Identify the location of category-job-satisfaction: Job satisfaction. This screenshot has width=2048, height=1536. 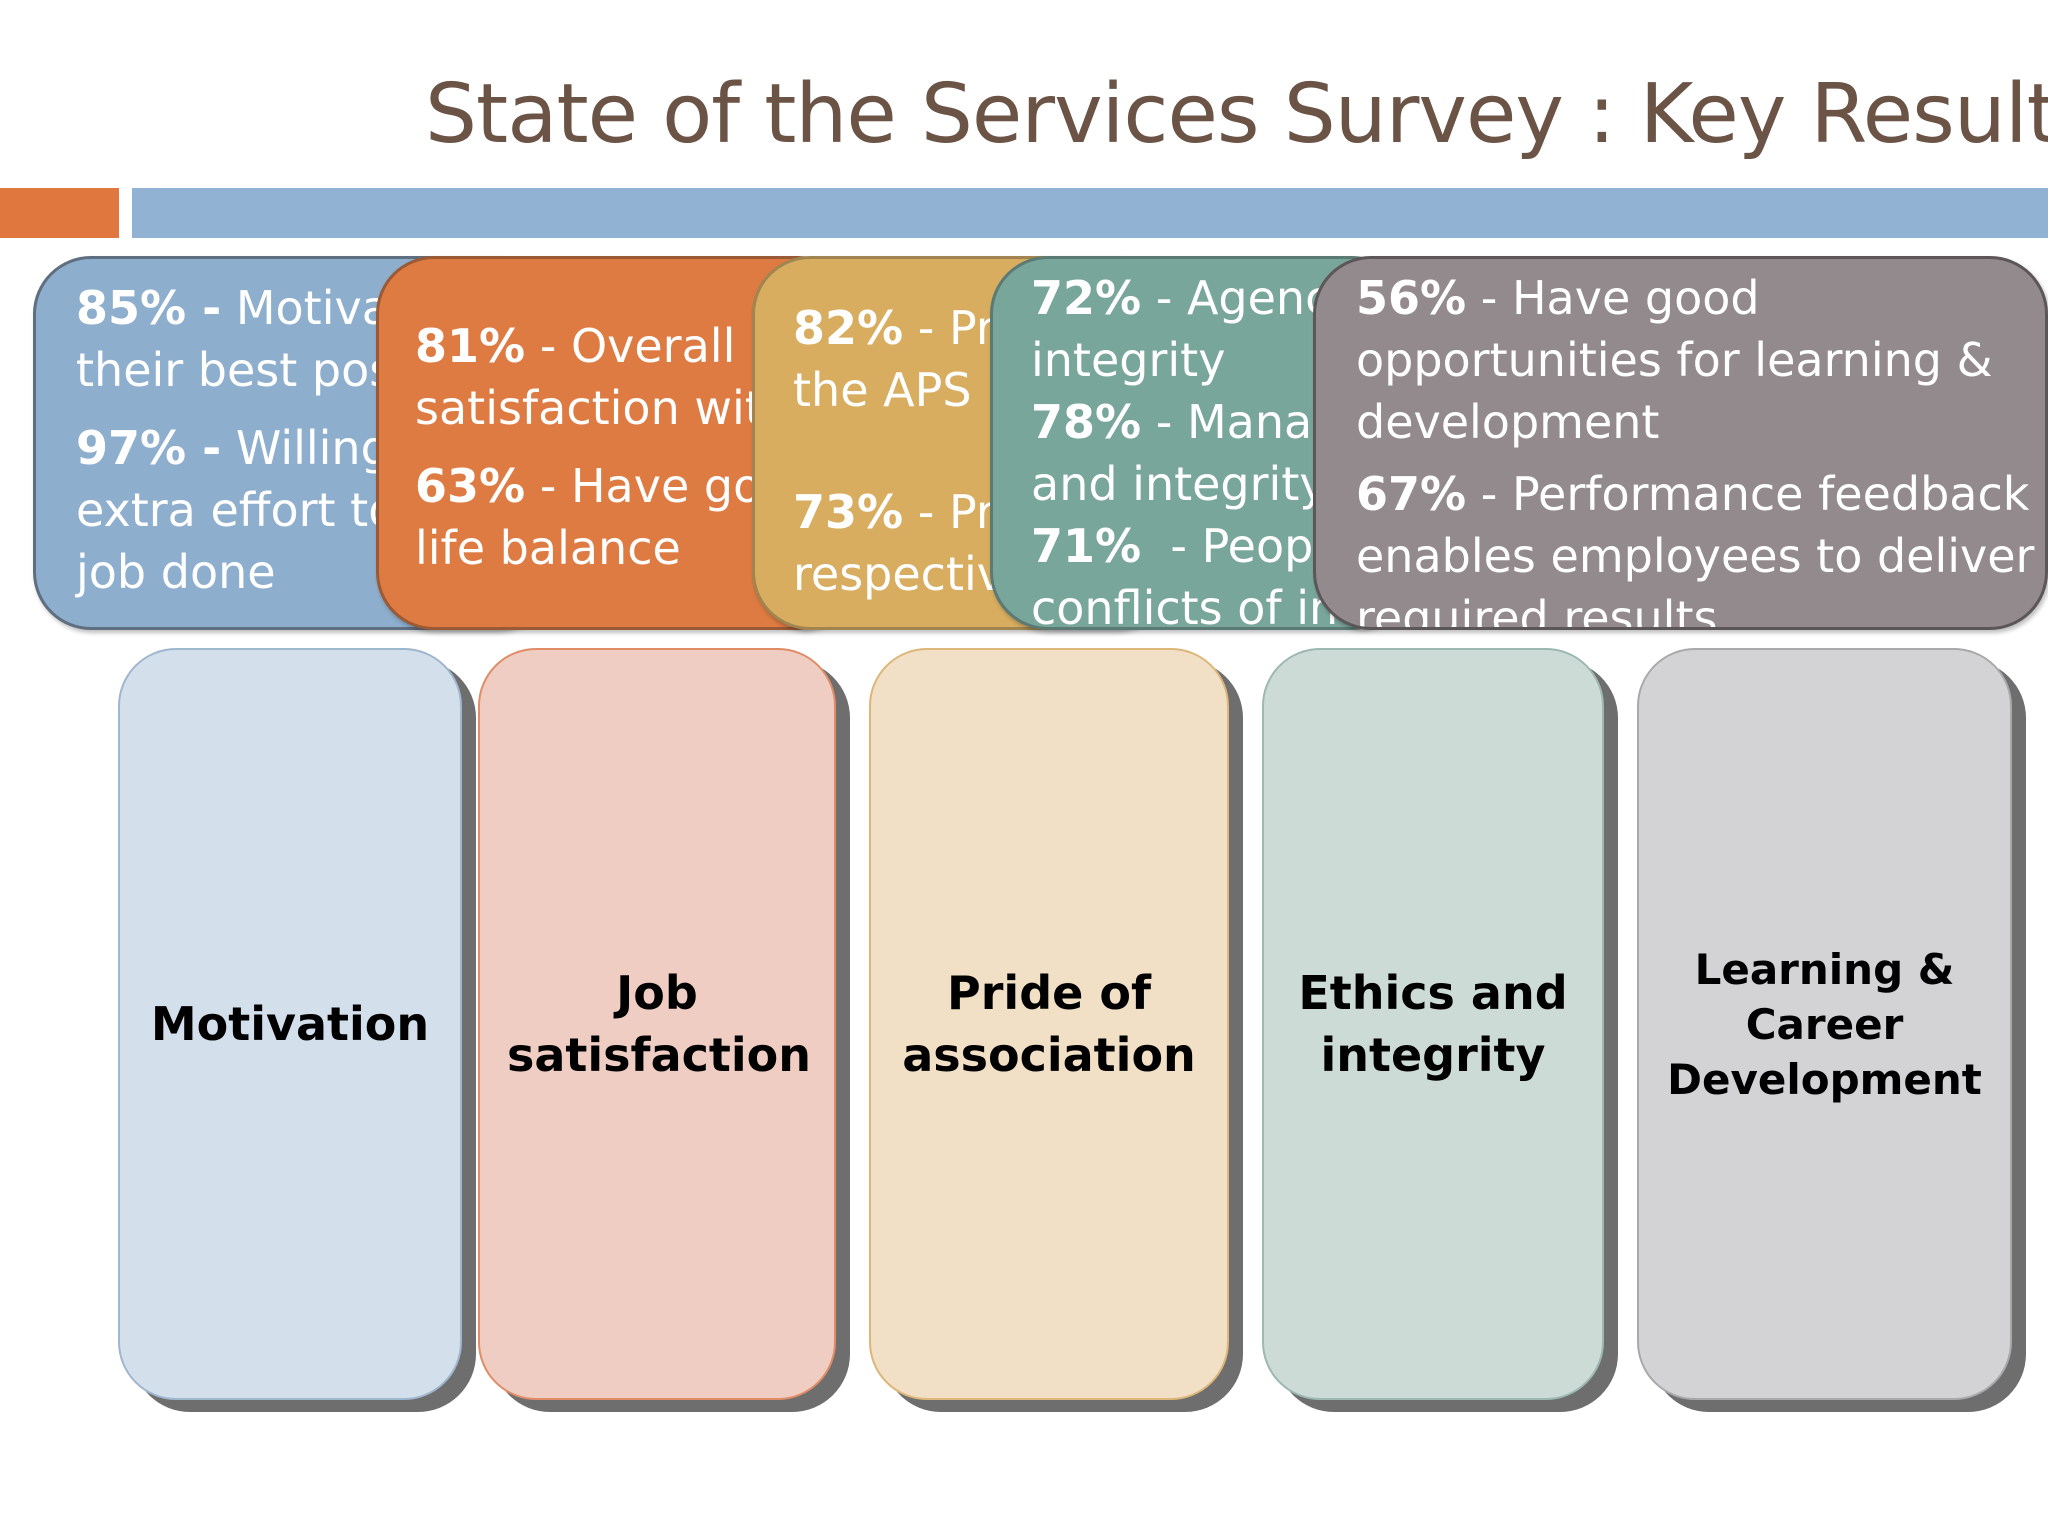
(657, 1024).